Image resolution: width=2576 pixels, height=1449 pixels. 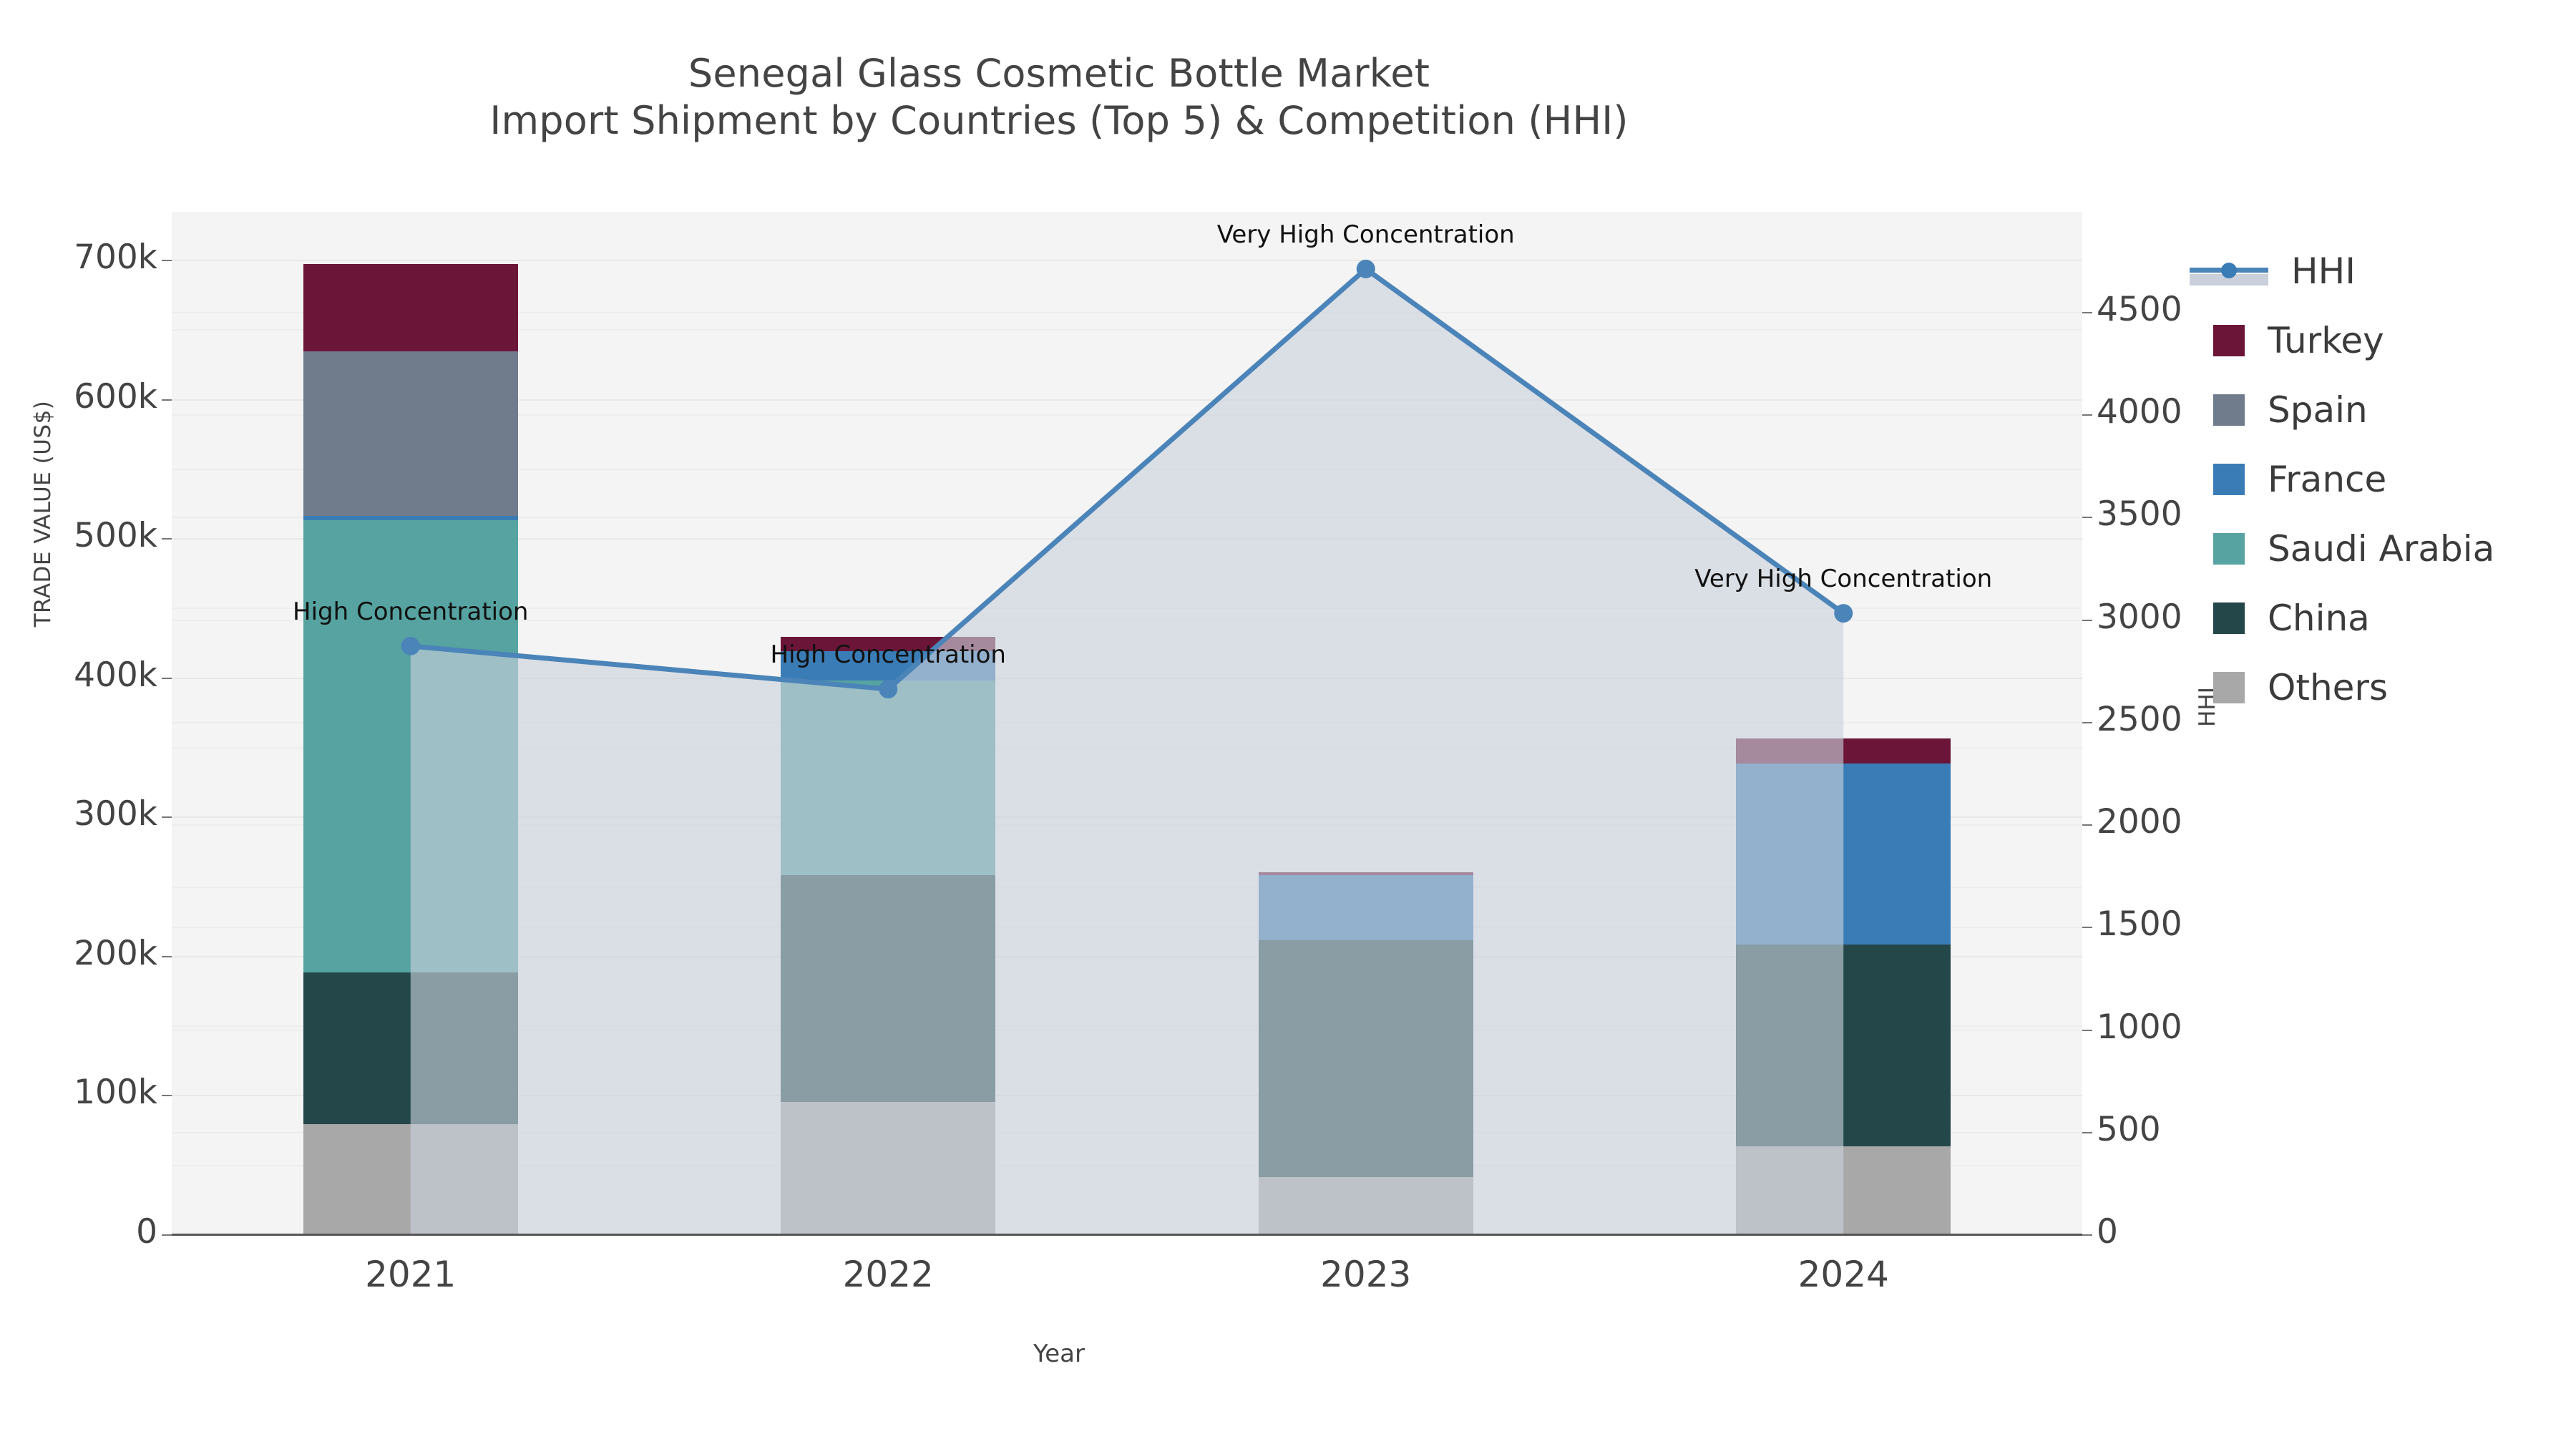 I want to click on y-tick-right: 3500, so click(x=2139, y=514).